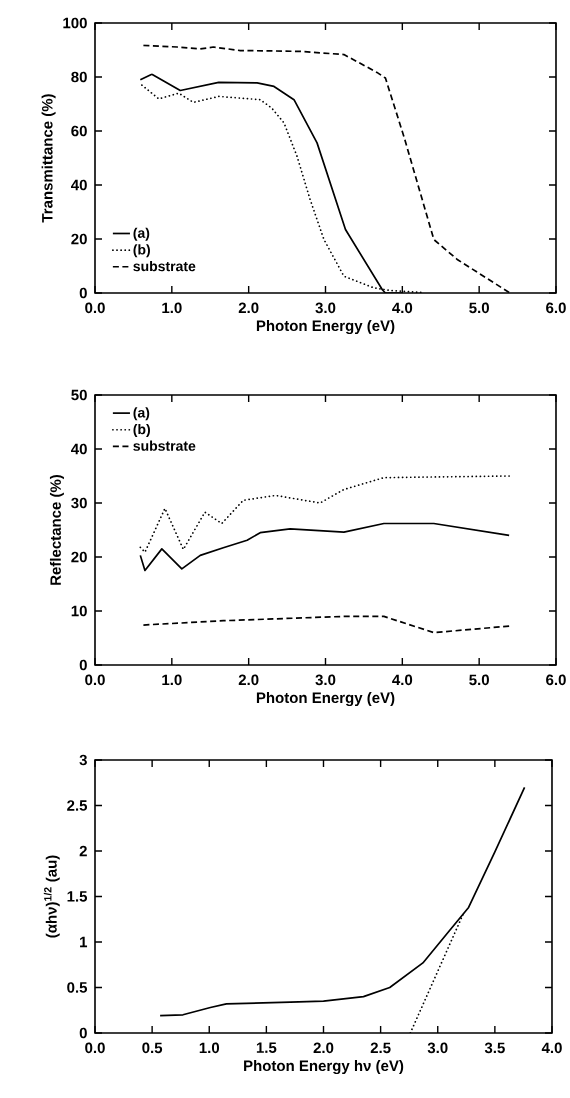  I want to click on x-tick-label: 3.5, so click(494, 1048).